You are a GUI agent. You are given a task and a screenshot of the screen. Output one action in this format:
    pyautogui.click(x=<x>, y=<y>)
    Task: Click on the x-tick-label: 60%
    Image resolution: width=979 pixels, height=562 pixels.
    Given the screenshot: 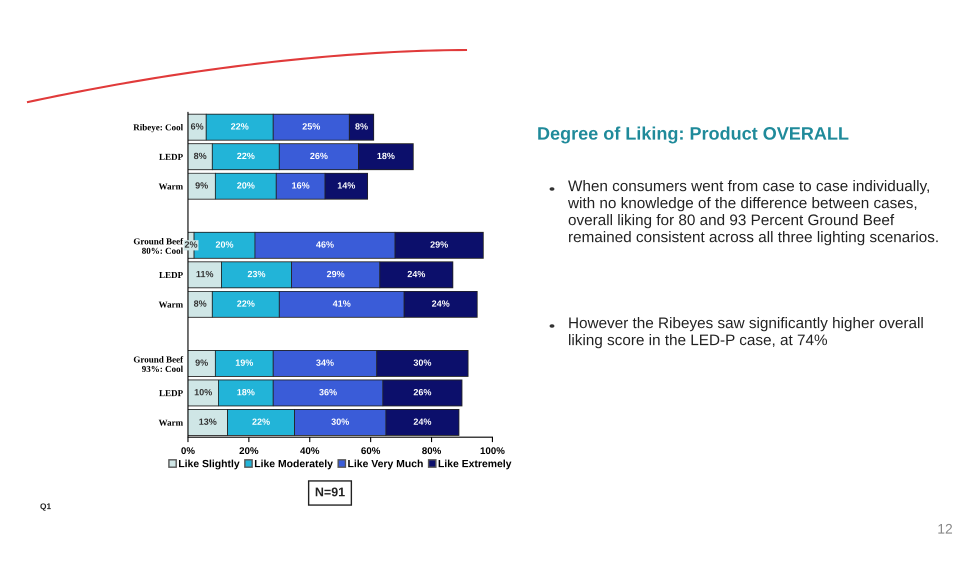 What is the action you would take?
    pyautogui.click(x=370, y=450)
    